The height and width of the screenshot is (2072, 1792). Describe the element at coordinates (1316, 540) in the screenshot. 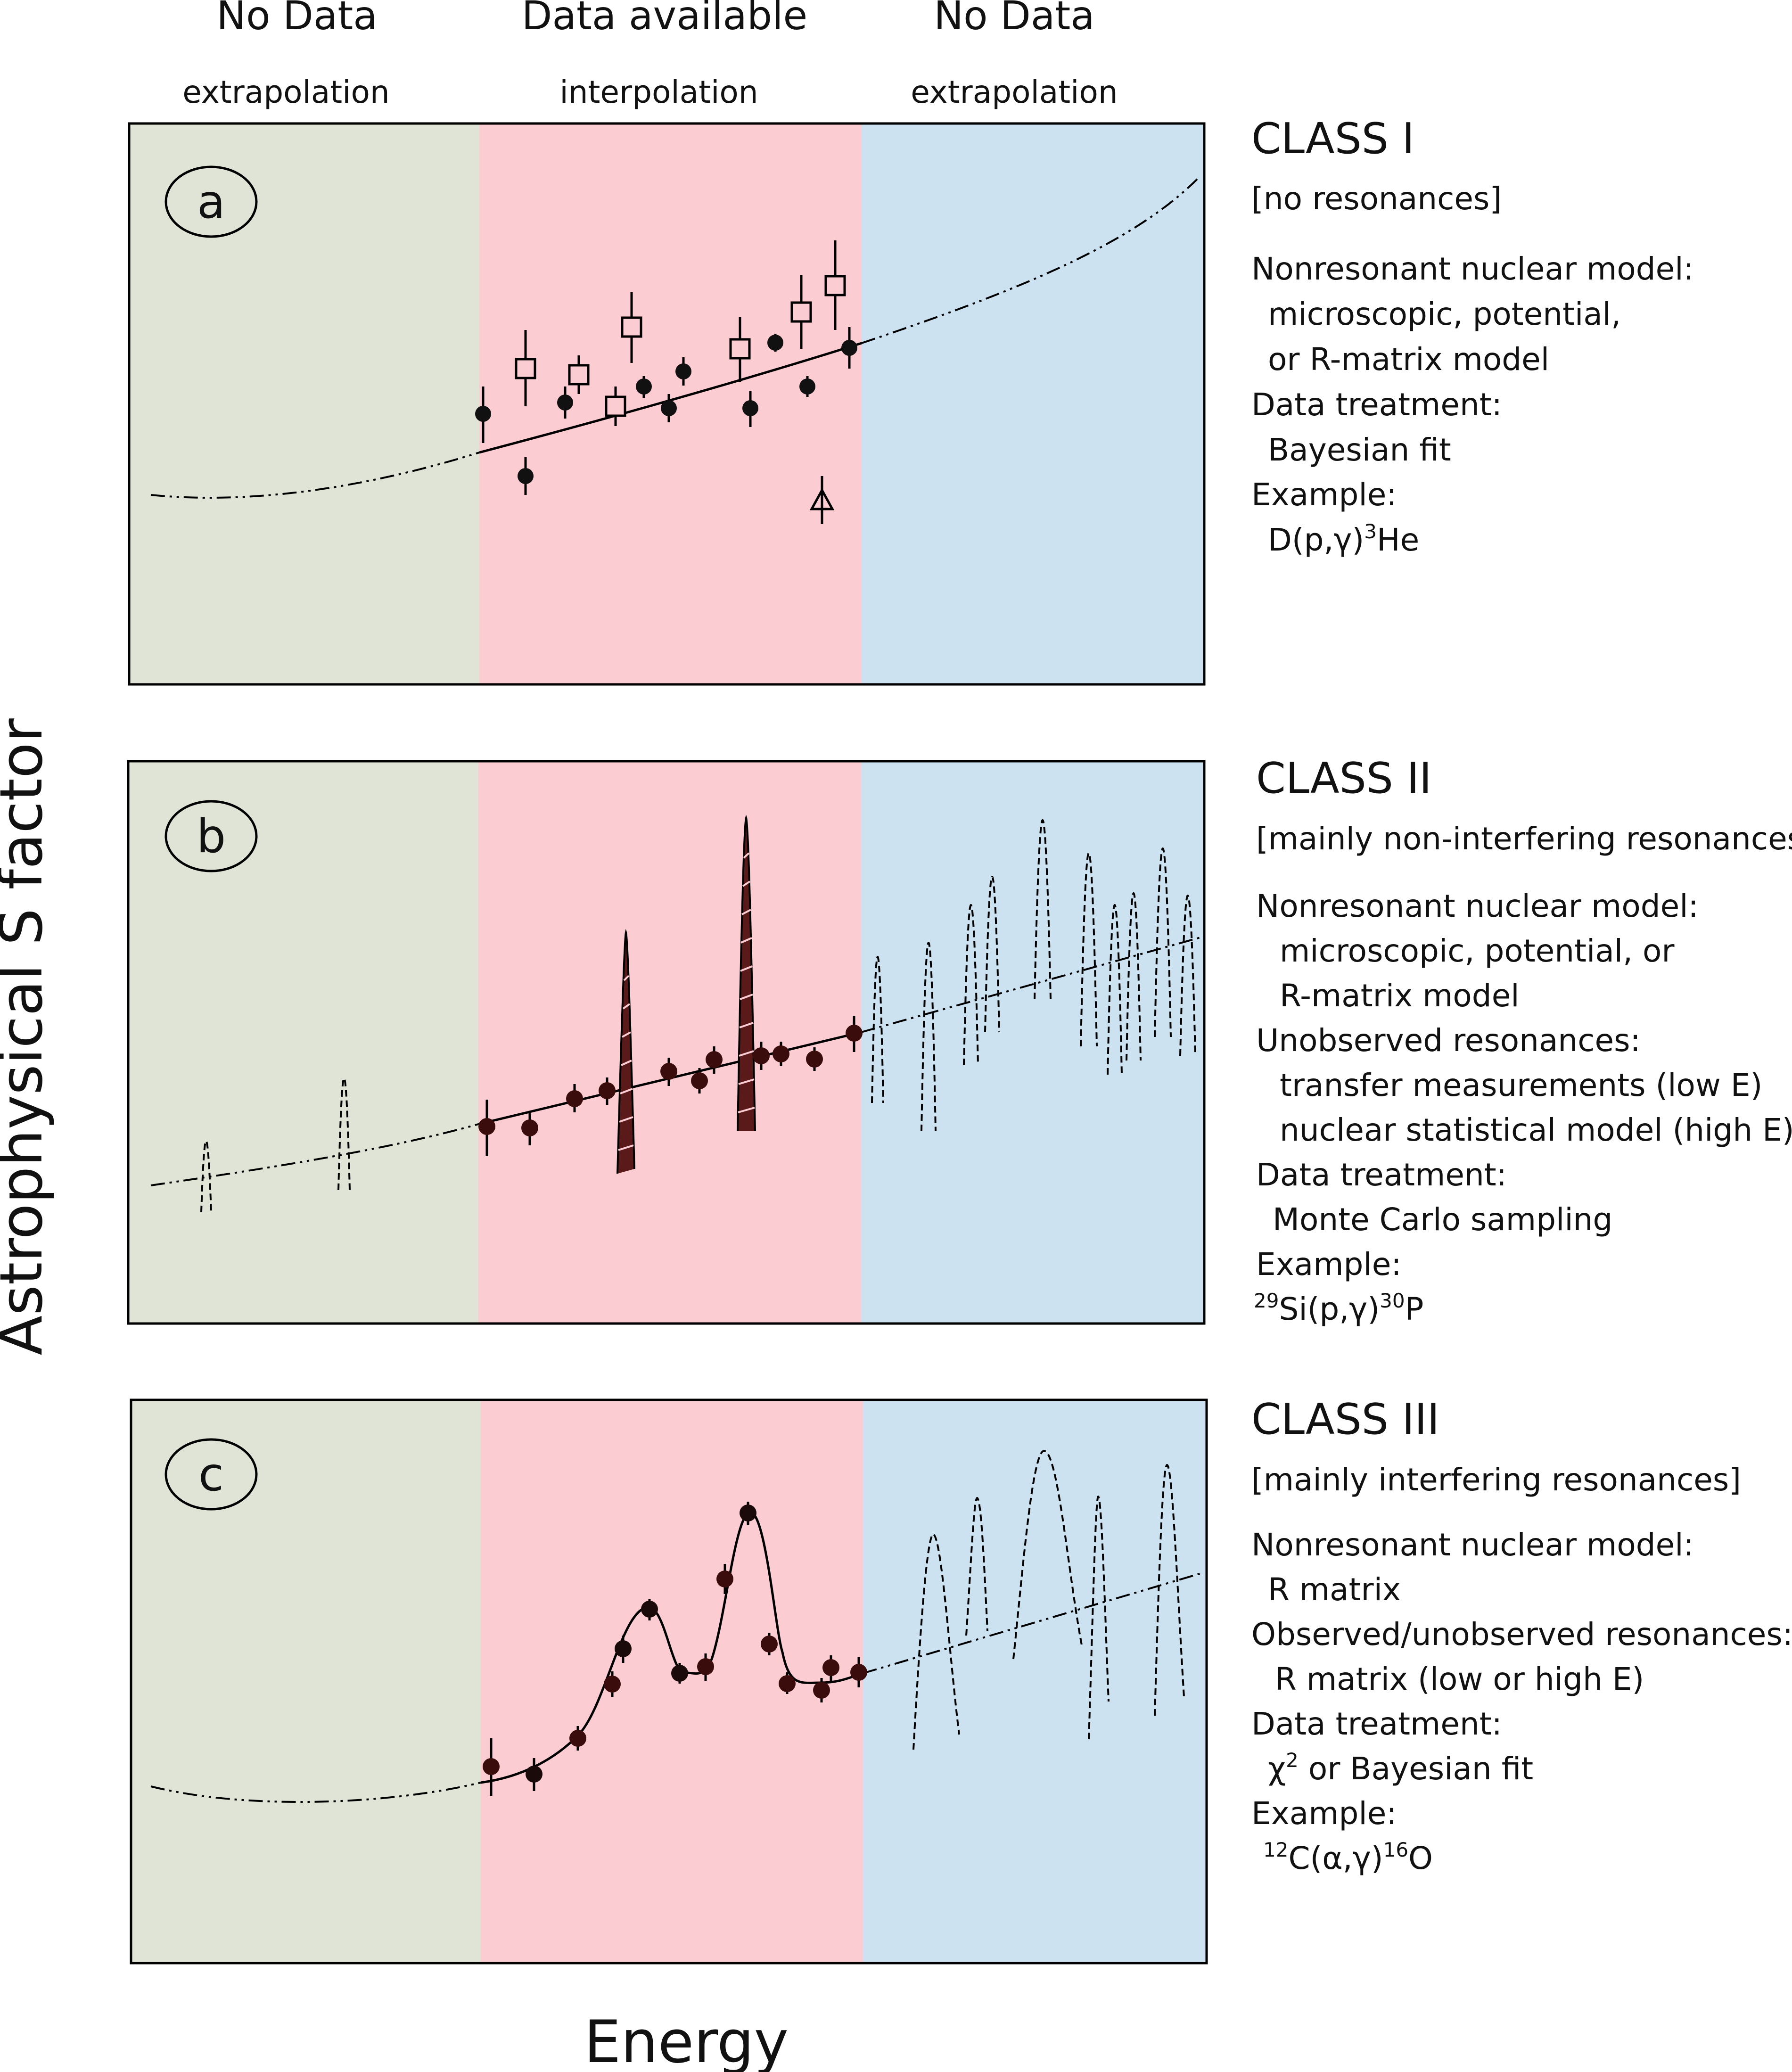

I see `example-part: D(p,γ)` at that location.